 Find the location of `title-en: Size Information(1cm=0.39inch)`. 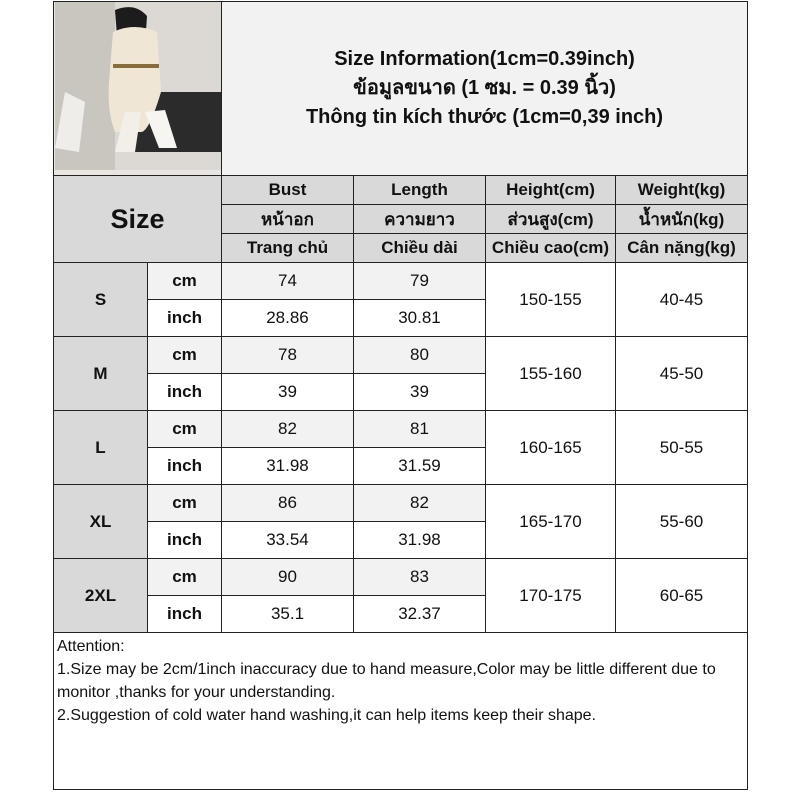

title-en: Size Information(1cm=0.39inch) is located at coordinates (484, 59).